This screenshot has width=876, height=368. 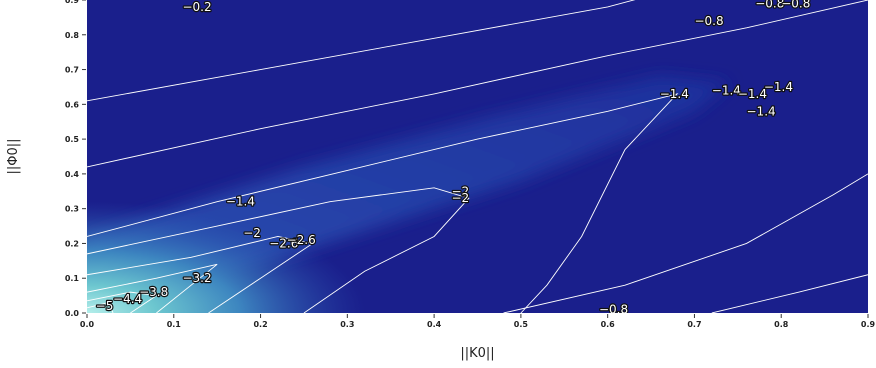 I want to click on y-tick-label: 0.5, so click(x=72, y=139).